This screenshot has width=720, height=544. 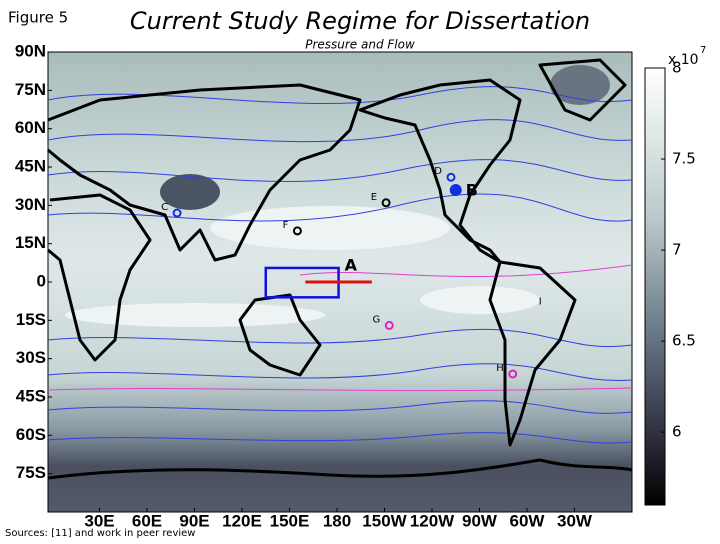 What do you see at coordinates (540, 302) in the screenshot?
I see `site-label: I` at bounding box center [540, 302].